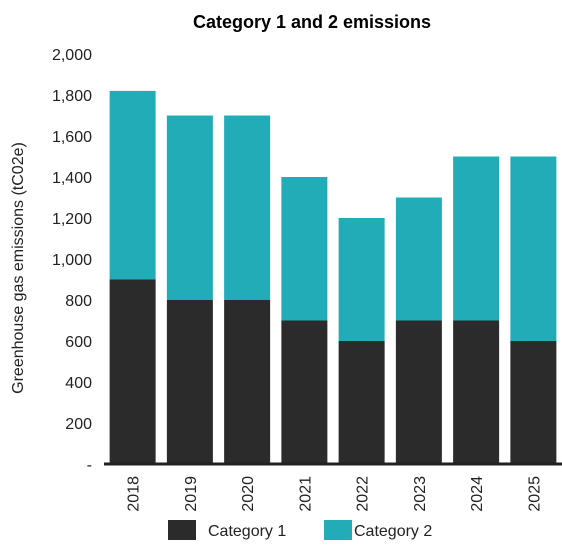 The image size is (562, 554). What do you see at coordinates (304, 392) in the screenshot?
I see `bar-category-1-2021` at bounding box center [304, 392].